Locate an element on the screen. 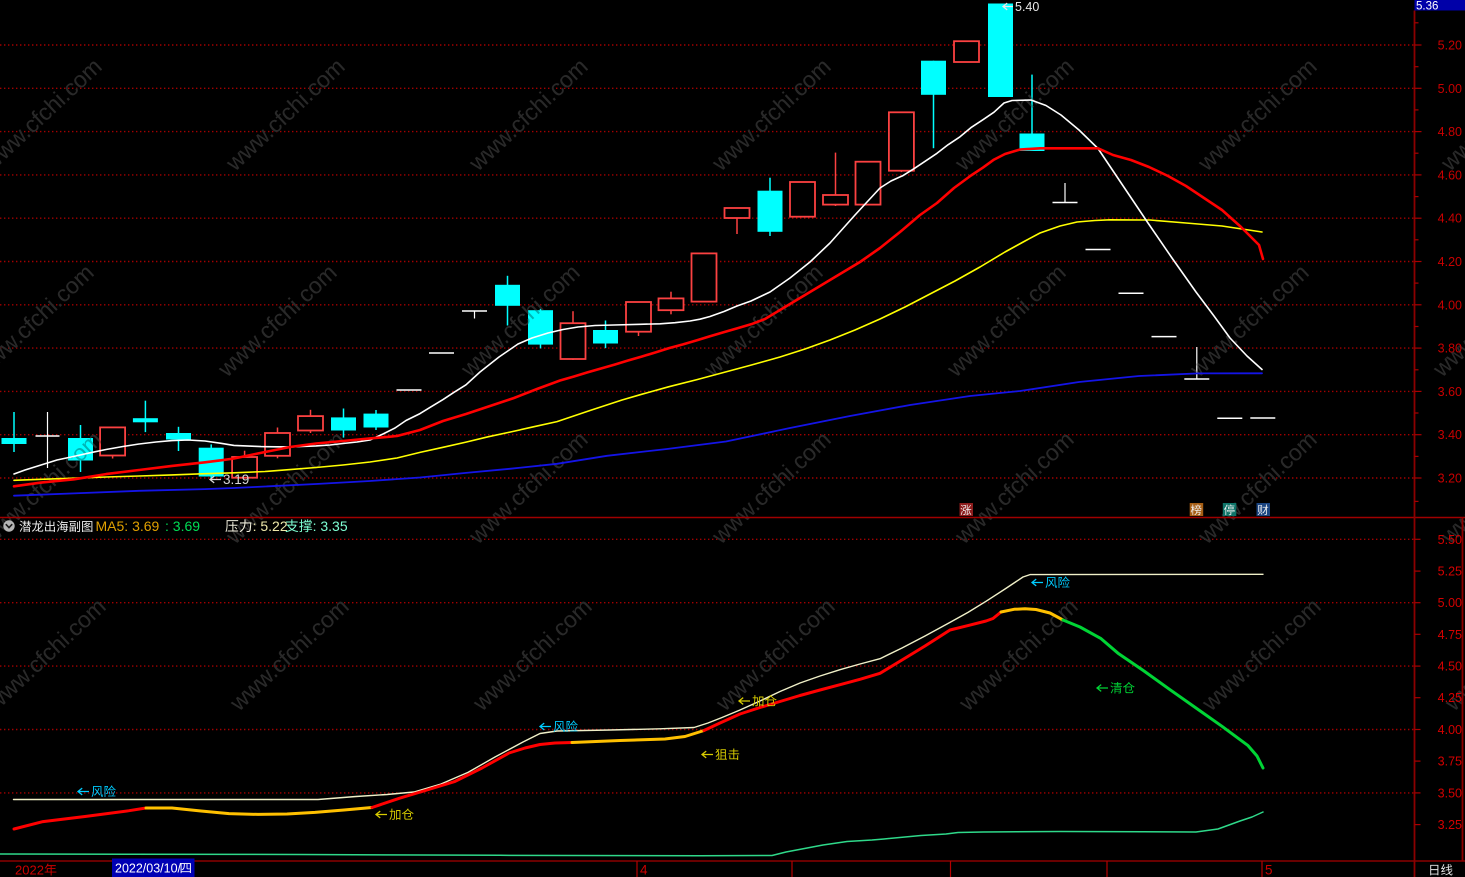 The height and width of the screenshot is (877, 1465). svg-text: 5.20 is located at coordinates (1450, 46).